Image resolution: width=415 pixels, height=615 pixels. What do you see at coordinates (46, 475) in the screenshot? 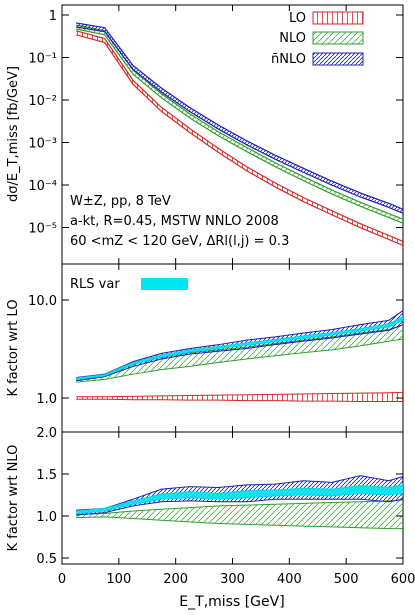
I see `bottom-ytick-label: 1.5` at bounding box center [46, 475].